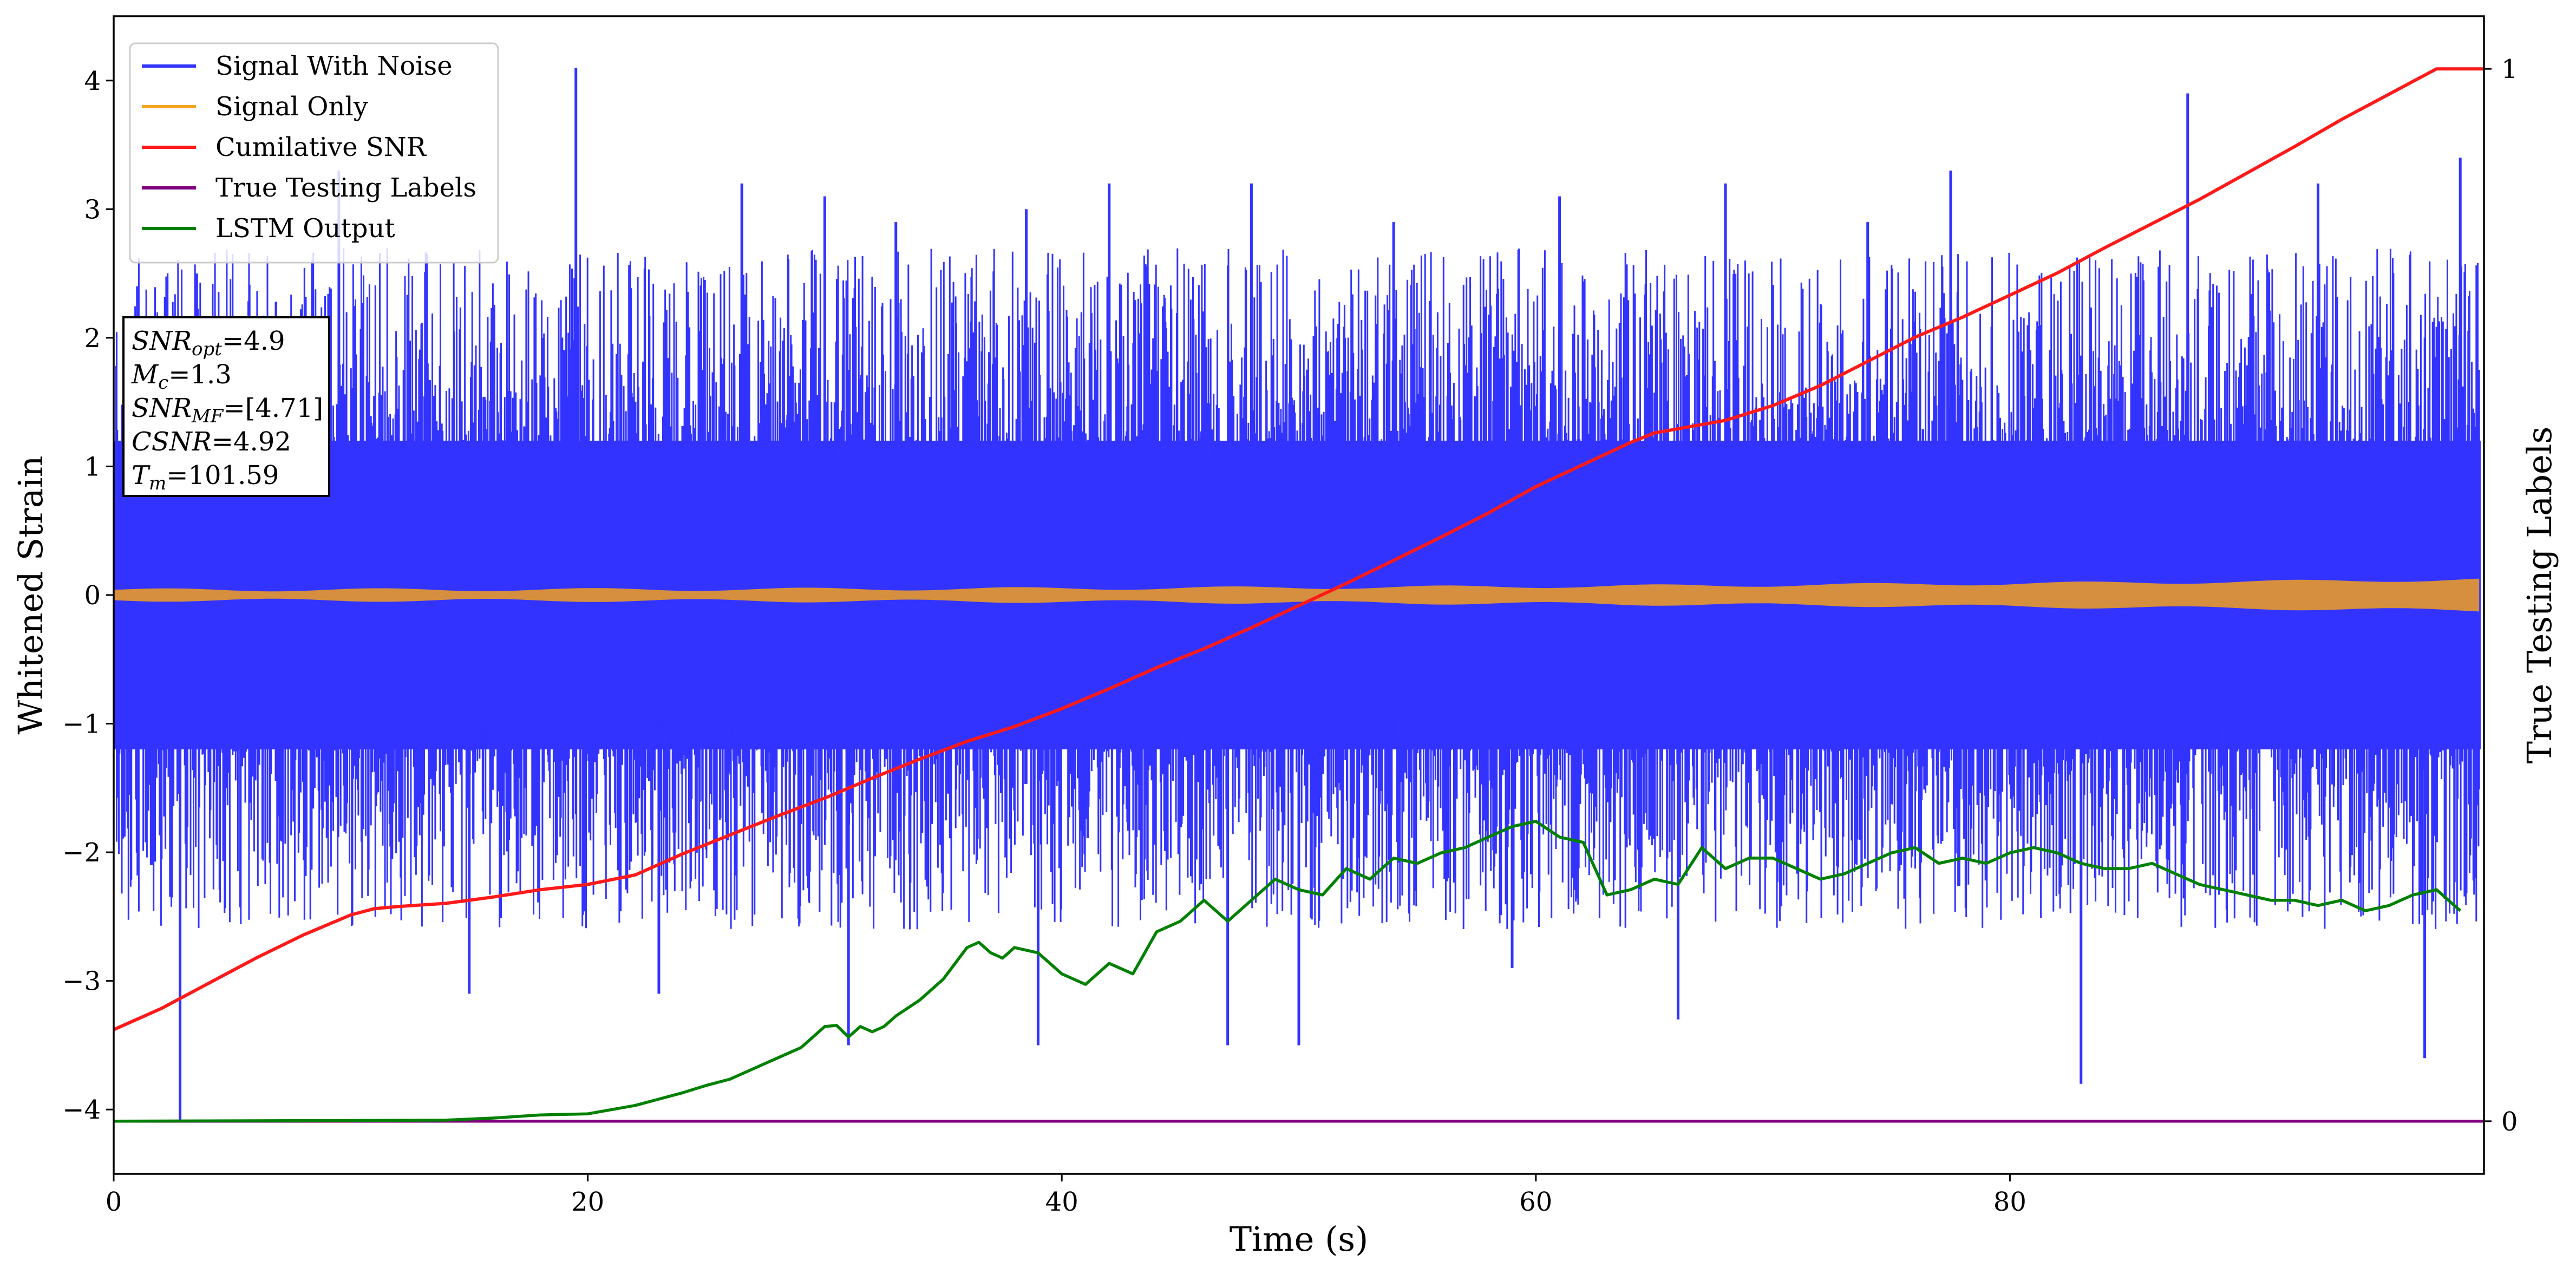 The width and height of the screenshot is (2576, 1274). Describe the element at coordinates (273, 408) in the screenshot. I see `info-value: =[4.71]` at that location.